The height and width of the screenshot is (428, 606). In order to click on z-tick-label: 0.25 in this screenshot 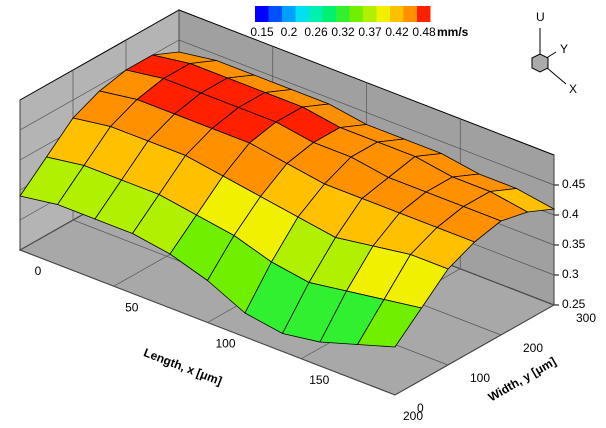, I will do `click(574, 304)`.